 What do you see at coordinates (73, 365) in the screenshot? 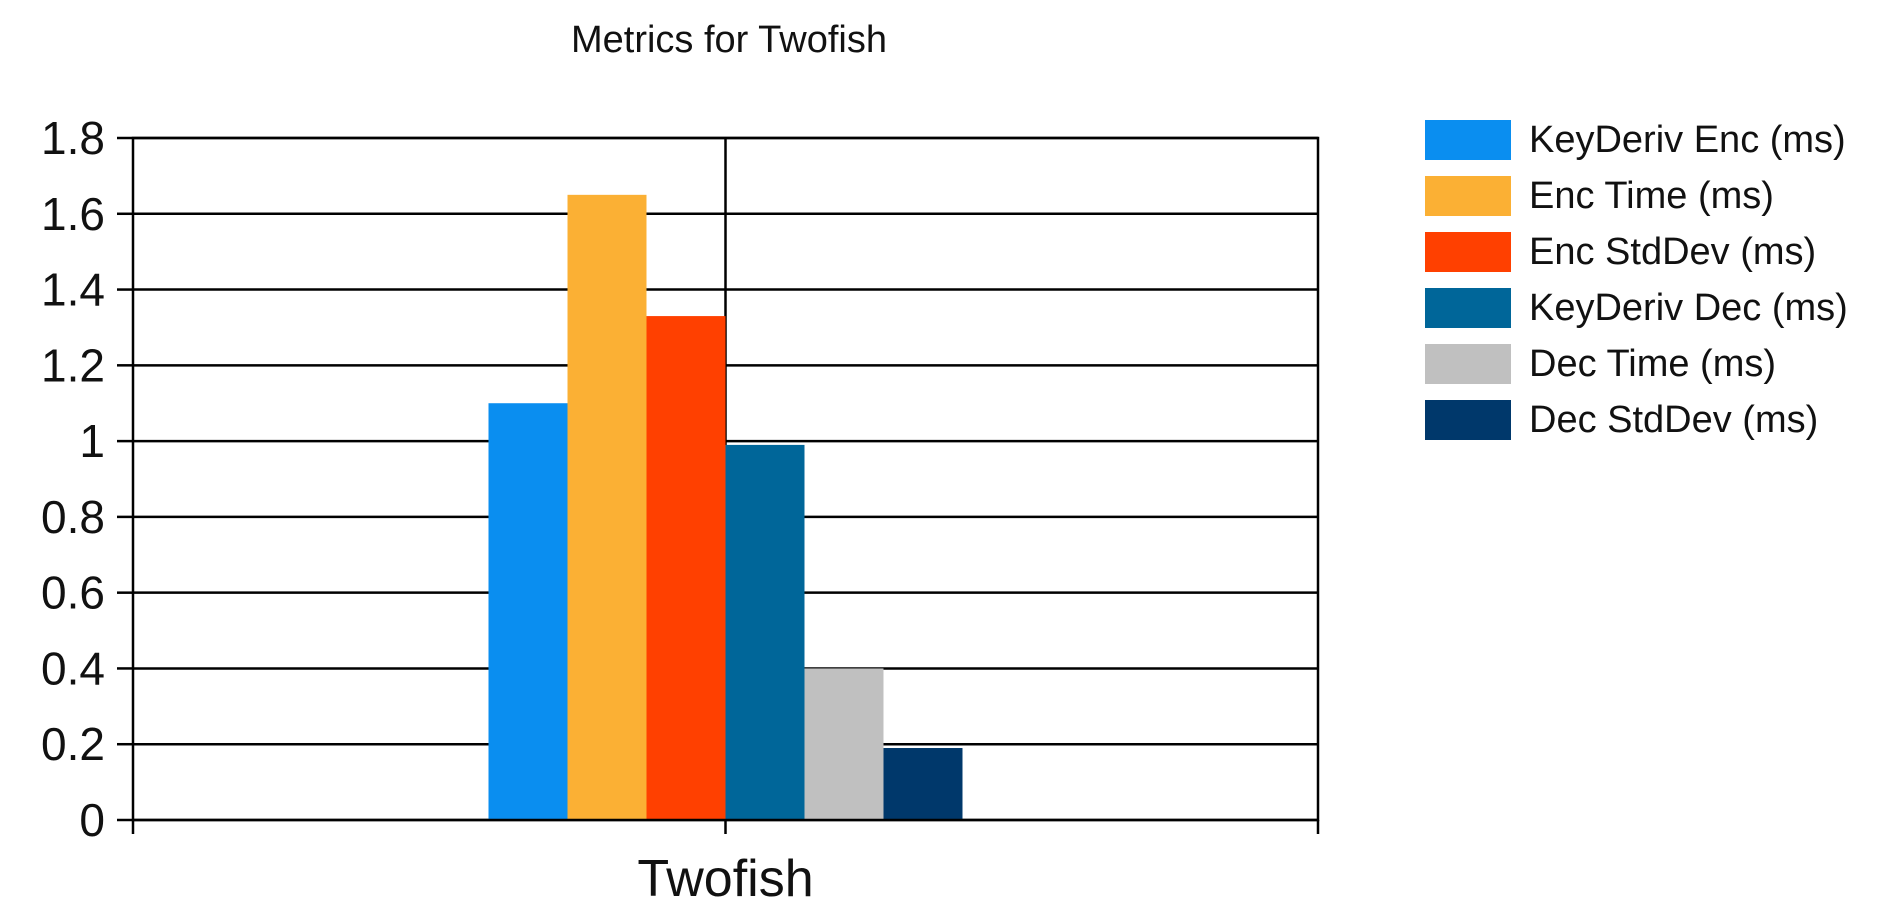
I see `y-tick-label: 1.2` at bounding box center [73, 365].